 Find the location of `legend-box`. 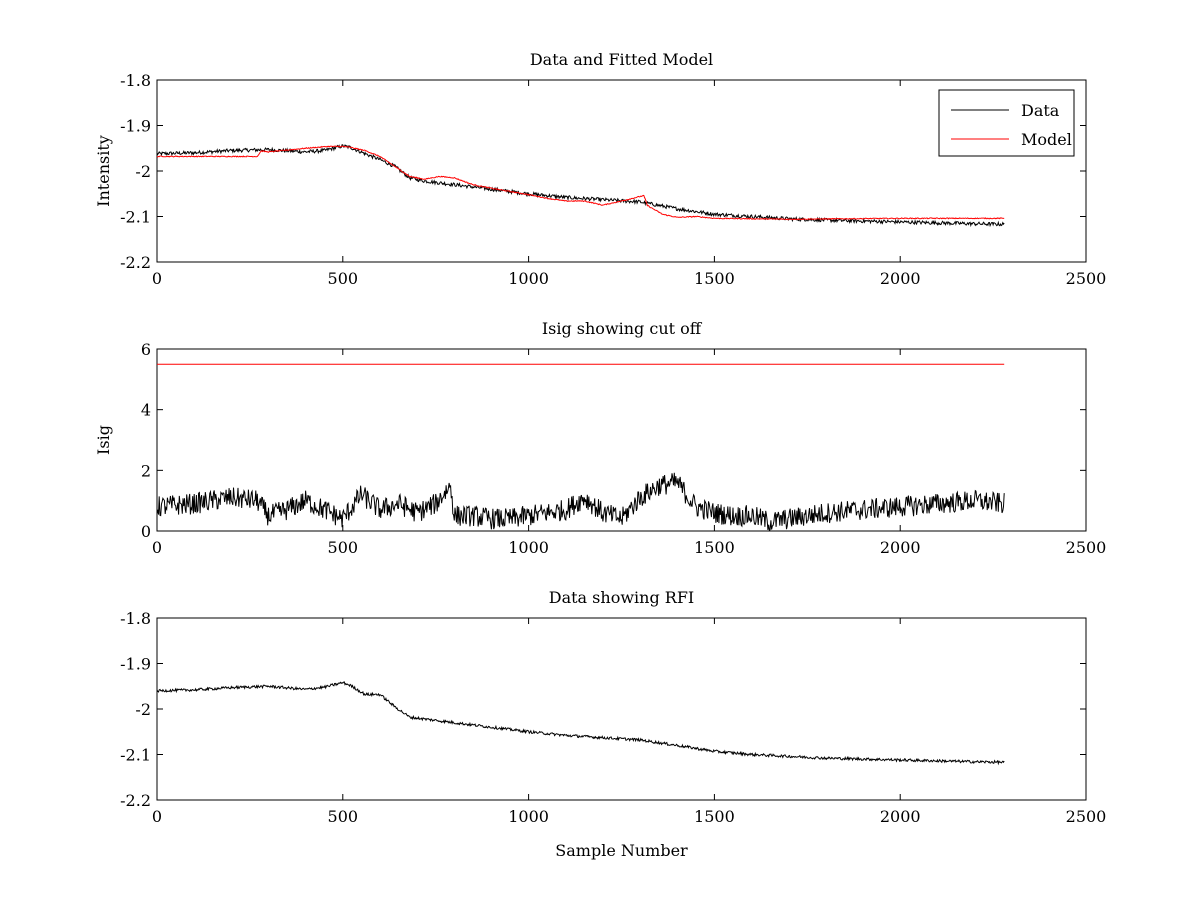

legend-box is located at coordinates (1006, 123).